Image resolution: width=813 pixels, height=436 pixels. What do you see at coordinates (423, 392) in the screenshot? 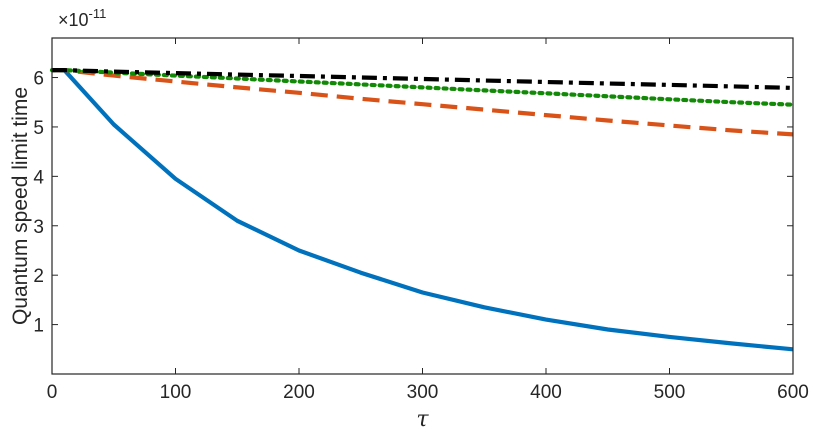
I see `x-tick-label: 300` at bounding box center [423, 392].